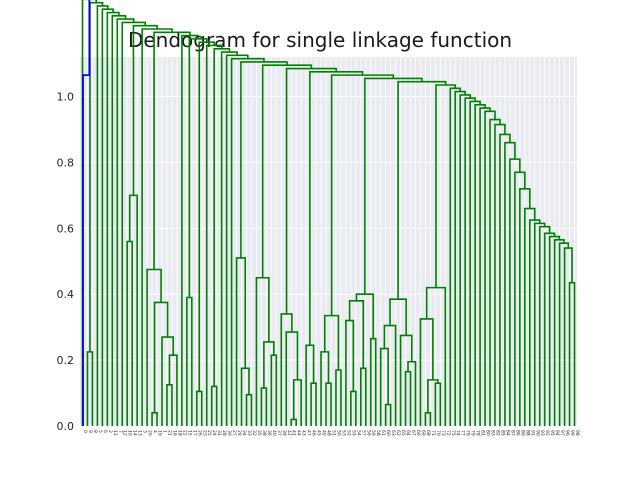  Describe the element at coordinates (279, 433) in the screenshot. I see `x-tick-label: 37` at that location.